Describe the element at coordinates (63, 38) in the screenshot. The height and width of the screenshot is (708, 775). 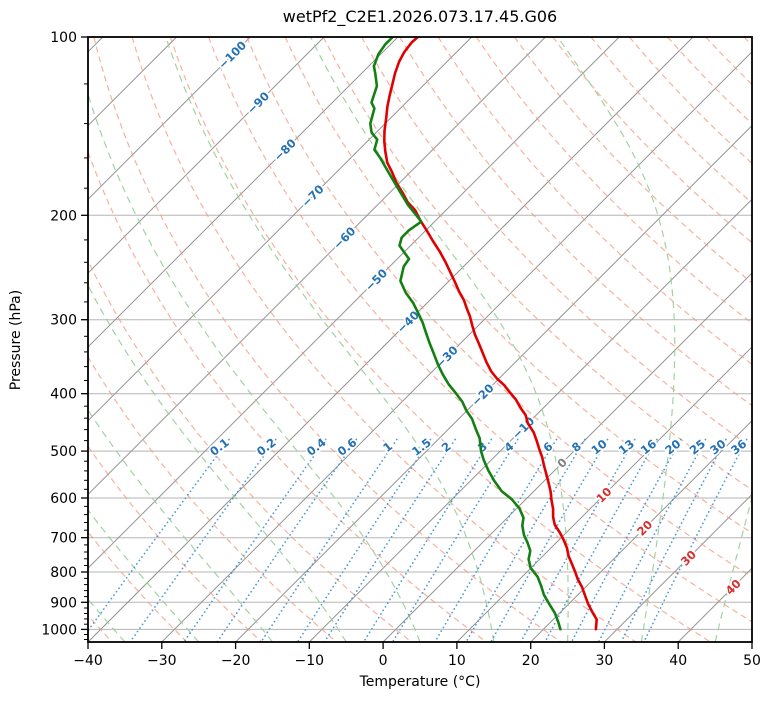
I see `svg-text: 100` at that location.